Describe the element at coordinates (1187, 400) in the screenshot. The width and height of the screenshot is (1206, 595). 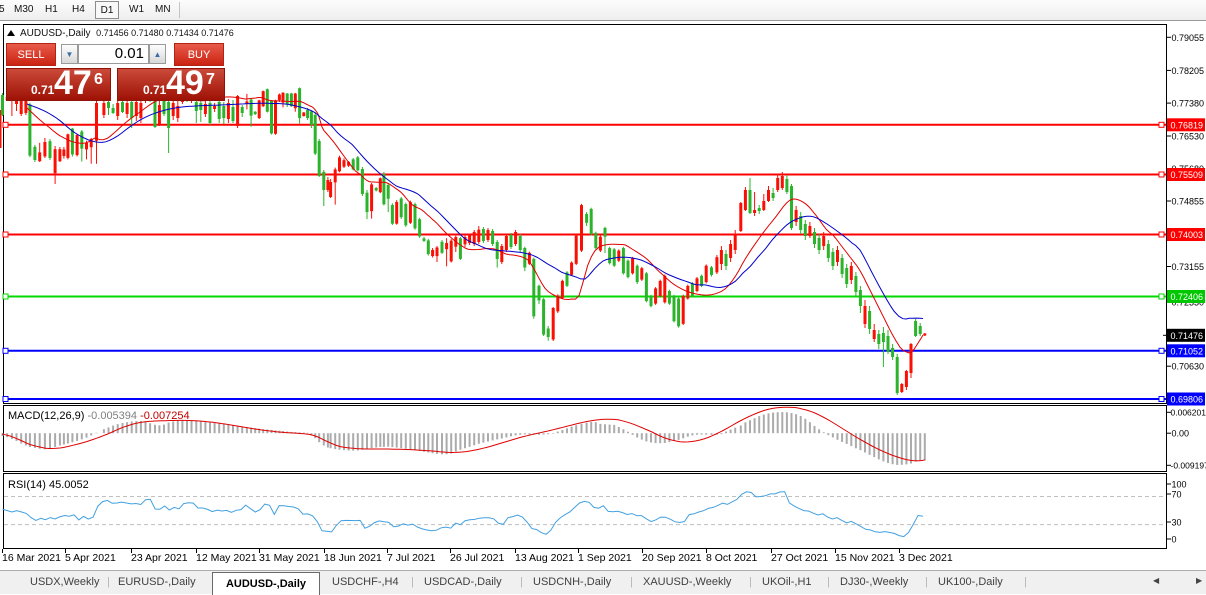
I see `svg-text: 0.69806` at that location.